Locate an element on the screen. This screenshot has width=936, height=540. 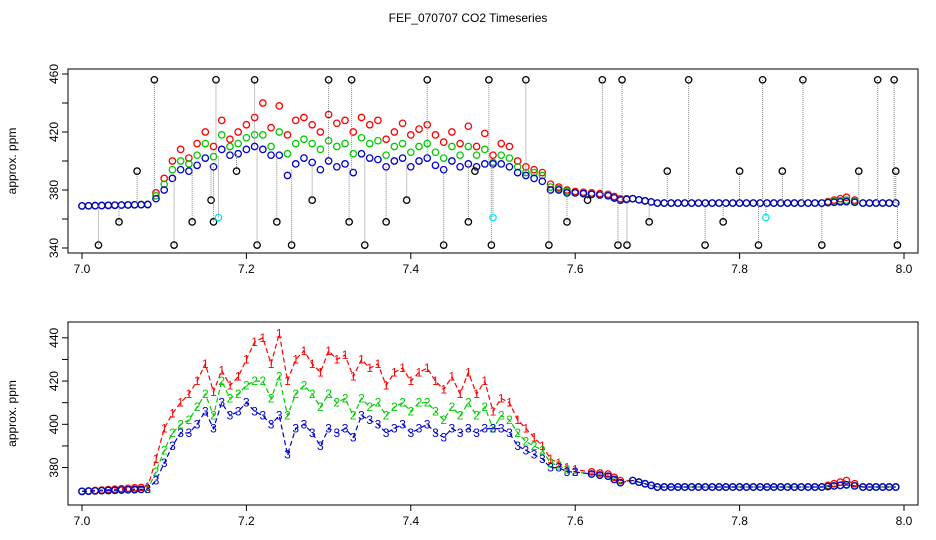
x-tick-label: 7.6 is located at coordinates (575, 521).